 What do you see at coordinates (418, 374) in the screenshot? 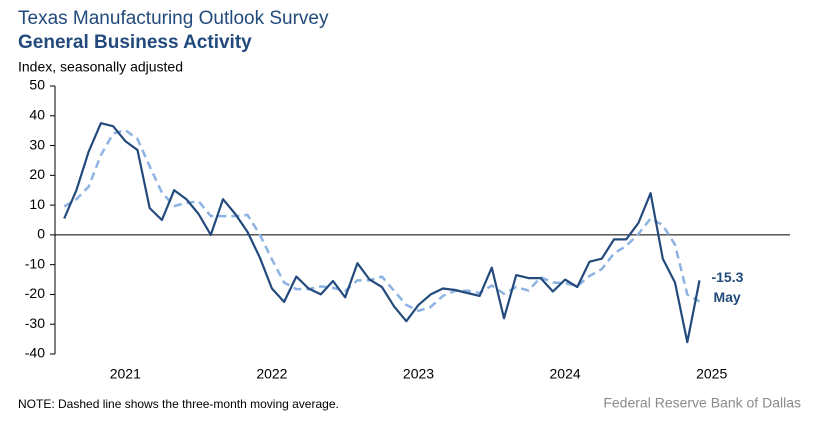
I see `x-tick-label: 2023` at bounding box center [418, 374].